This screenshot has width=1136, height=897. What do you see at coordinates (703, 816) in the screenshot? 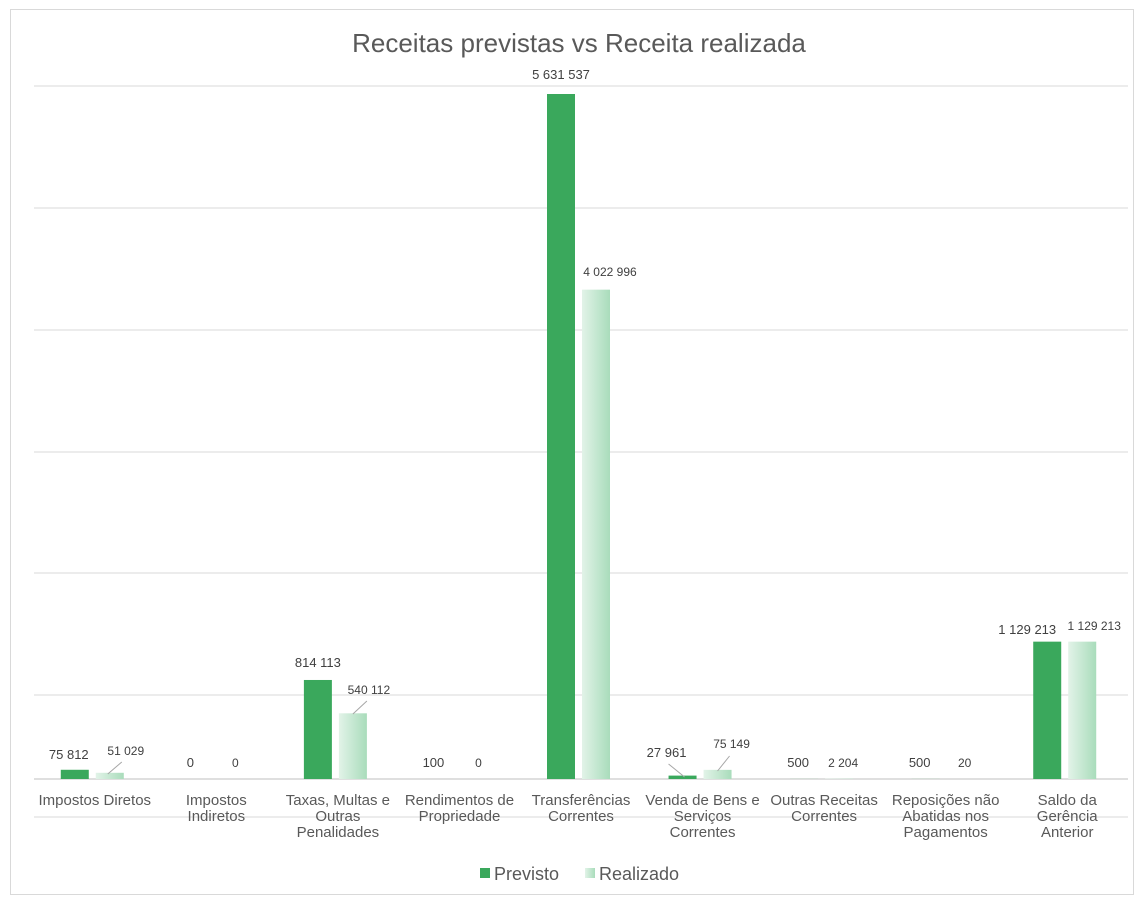
I see `category-label: Serviços` at bounding box center [703, 816].